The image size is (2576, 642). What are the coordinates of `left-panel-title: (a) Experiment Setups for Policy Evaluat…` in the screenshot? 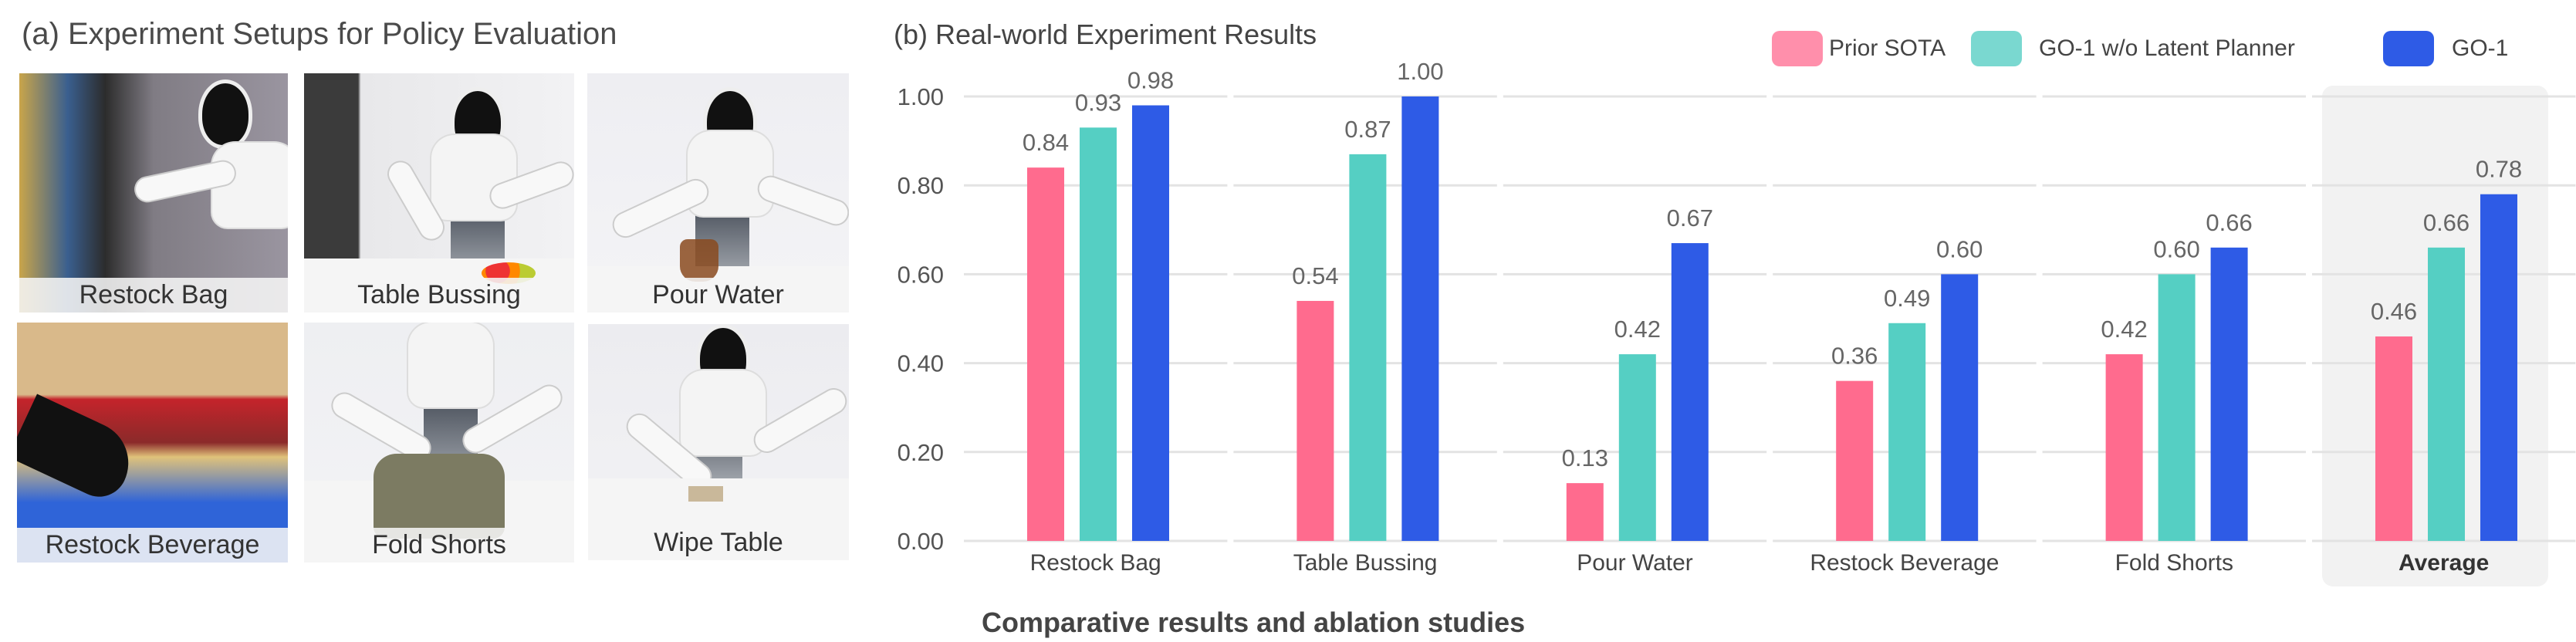 It's located at (319, 34).